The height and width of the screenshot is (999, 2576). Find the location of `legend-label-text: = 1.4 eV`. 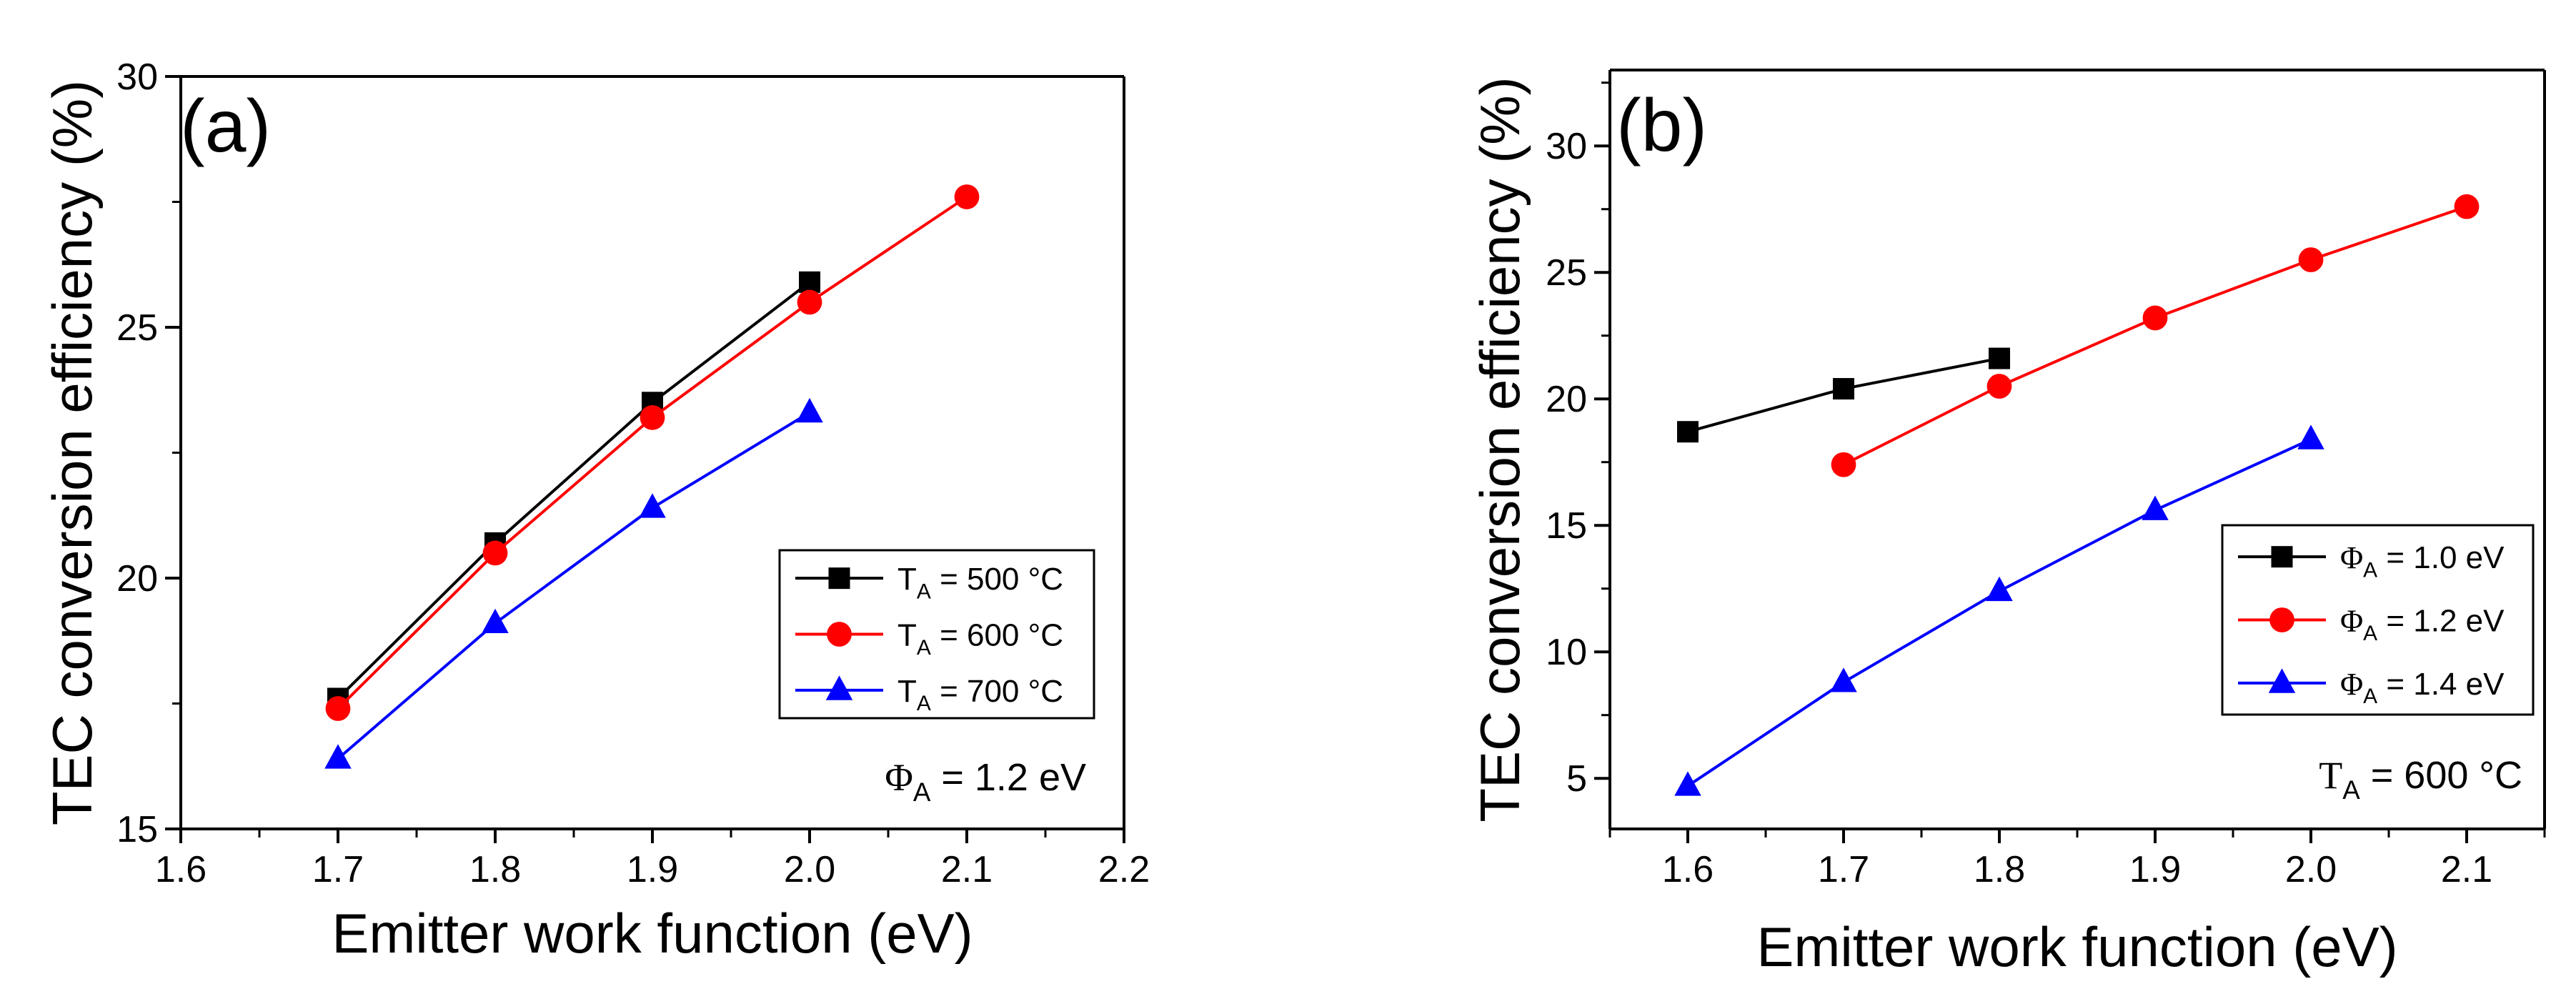

legend-label-text: = 1.4 eV is located at coordinates (2441, 684).